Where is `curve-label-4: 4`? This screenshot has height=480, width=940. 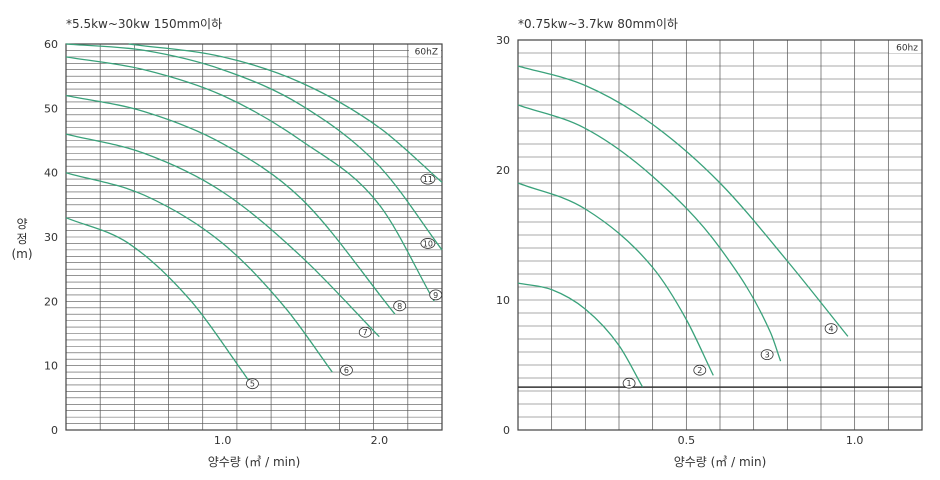
curve-label-4: 4 is located at coordinates (831, 329).